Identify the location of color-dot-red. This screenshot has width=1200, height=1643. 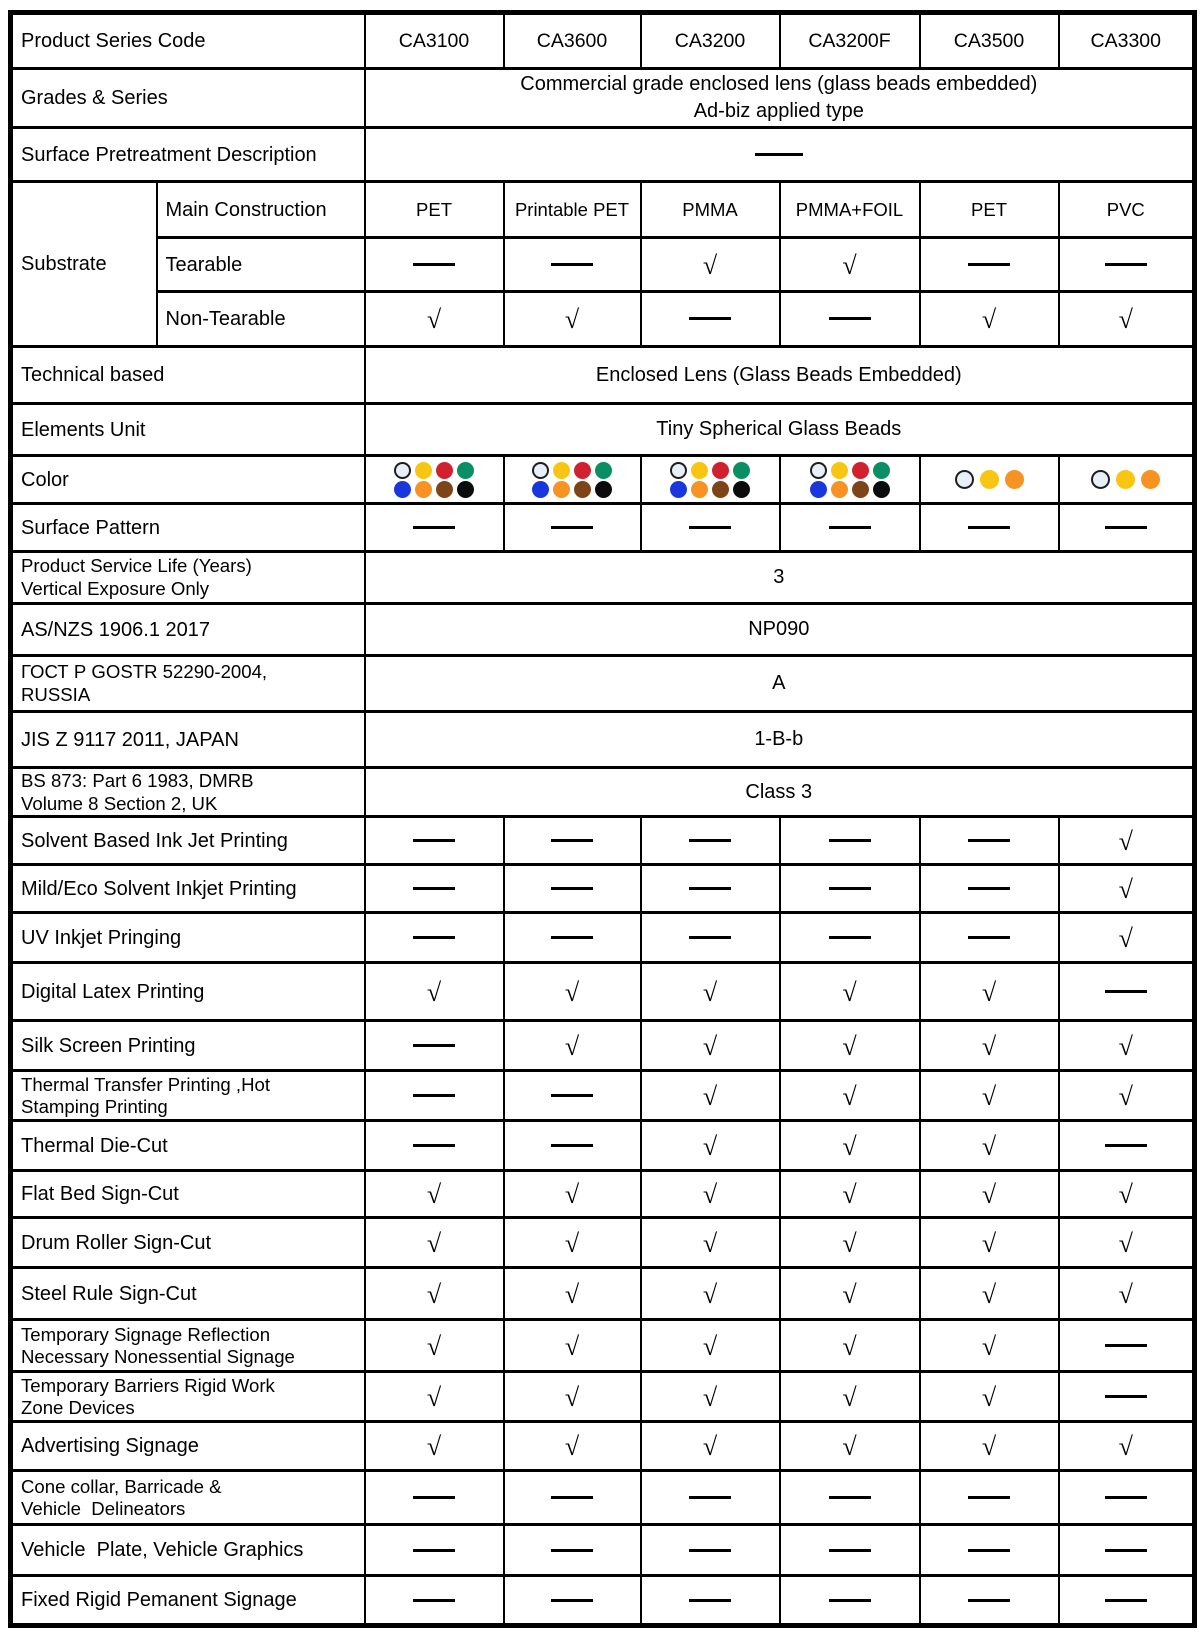
(583, 470).